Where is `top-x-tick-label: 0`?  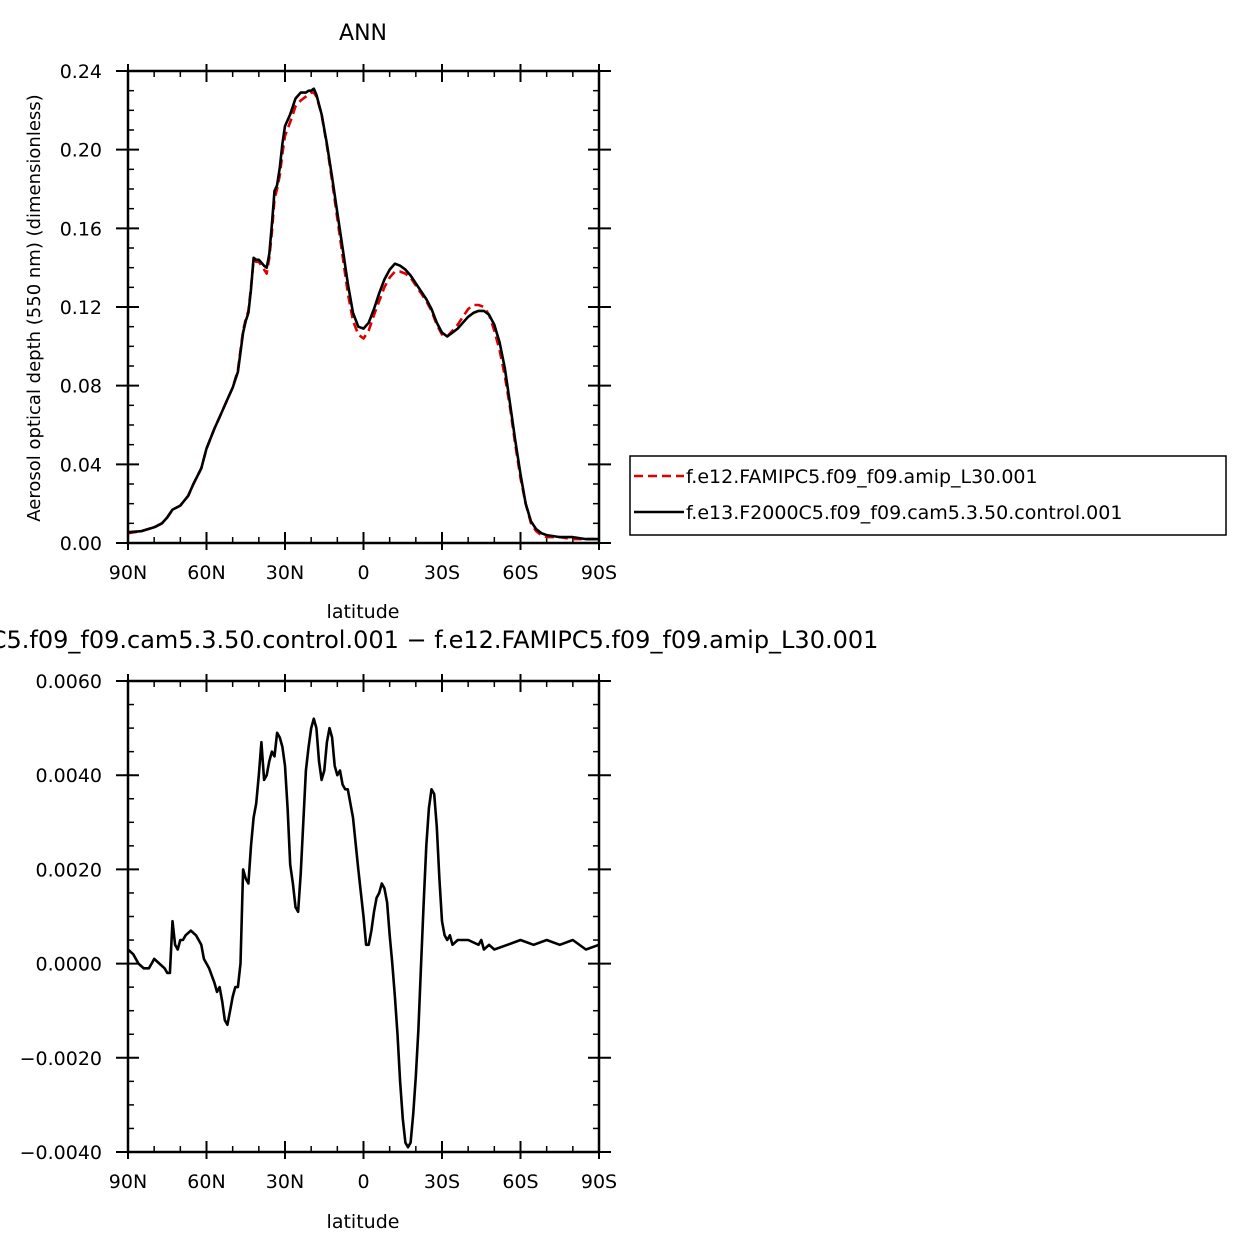
top-x-tick-label: 0 is located at coordinates (363, 573).